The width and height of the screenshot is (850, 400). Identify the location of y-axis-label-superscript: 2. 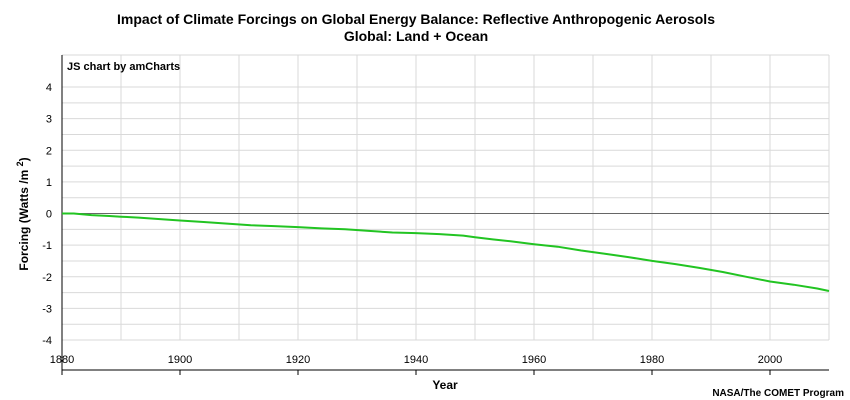
(20, 163).